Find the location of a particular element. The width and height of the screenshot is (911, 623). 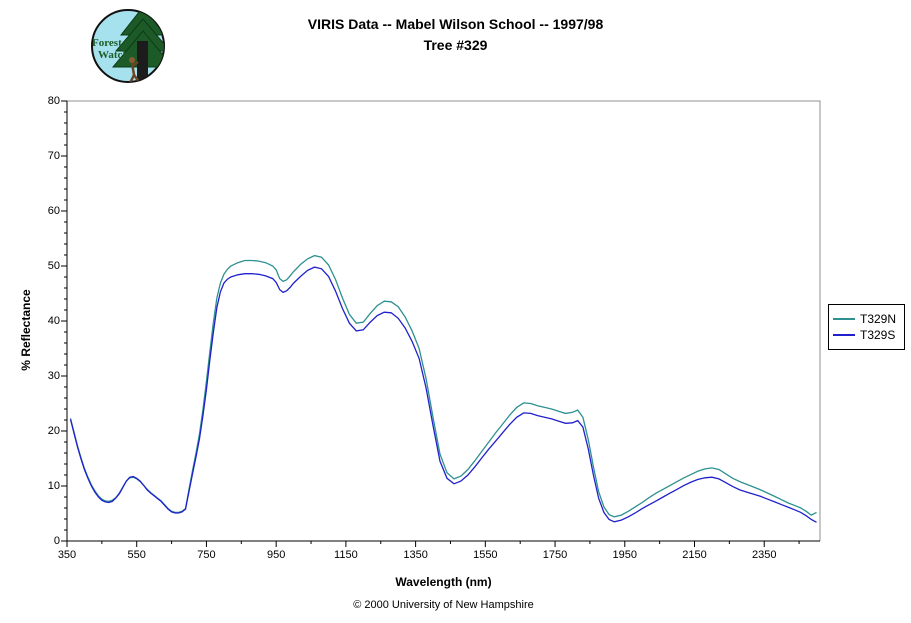

x-tick-label: 1750 is located at coordinates (555, 555).